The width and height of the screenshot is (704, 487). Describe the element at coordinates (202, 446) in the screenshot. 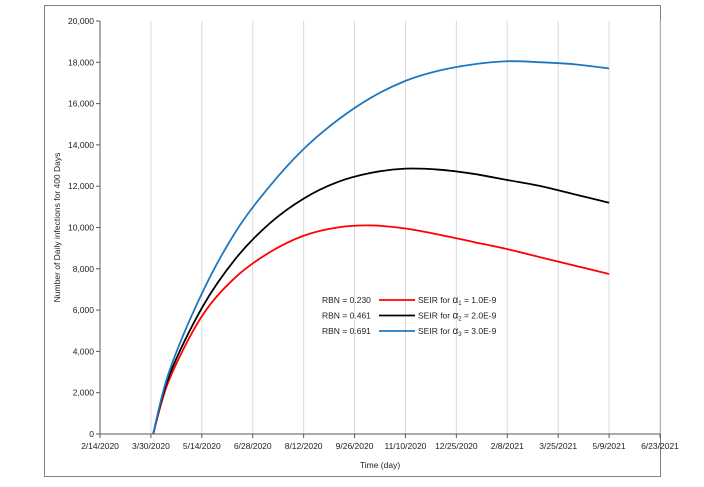

I see `x-tick-label: 5/14/2020` at that location.